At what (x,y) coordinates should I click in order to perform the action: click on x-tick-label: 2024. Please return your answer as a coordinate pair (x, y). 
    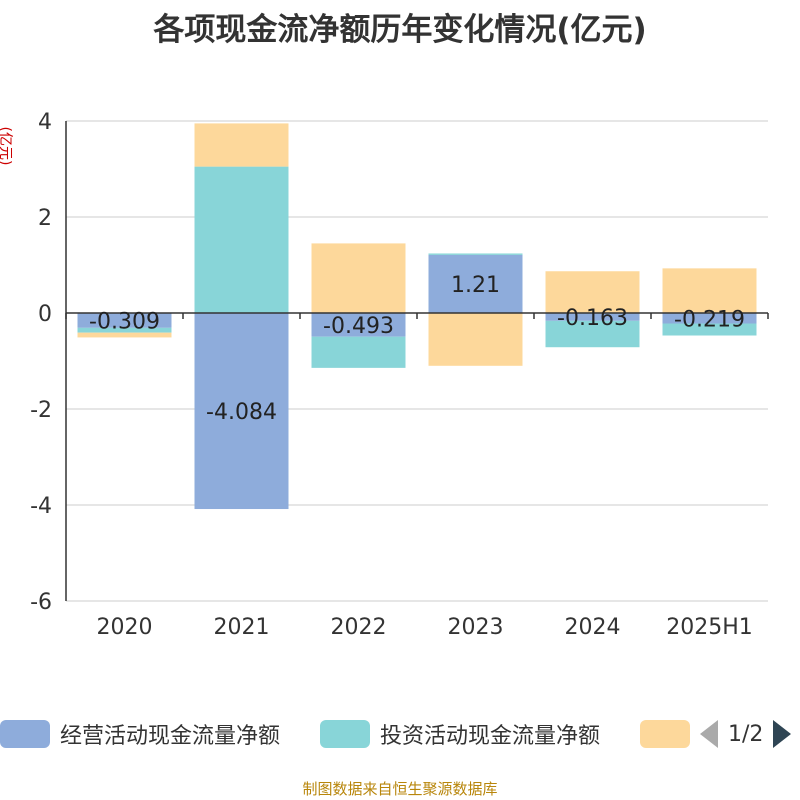
    Looking at the image, I should click on (593, 627).